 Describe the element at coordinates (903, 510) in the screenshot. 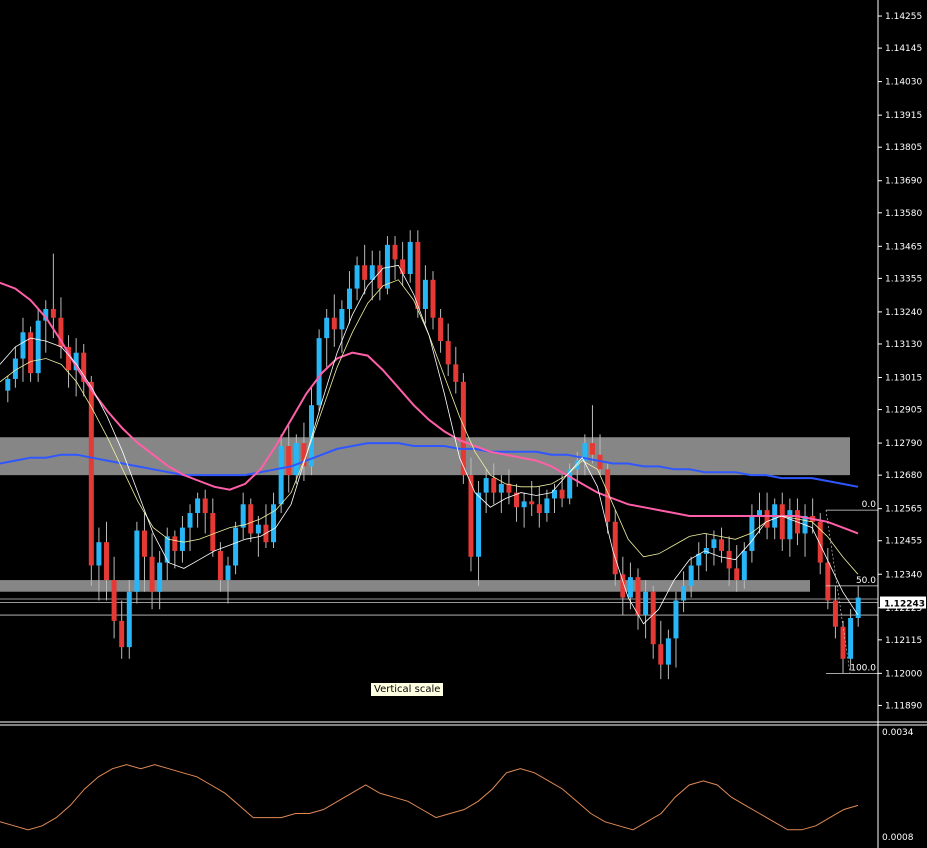

I see `price-axis-label: 1.12565` at that location.